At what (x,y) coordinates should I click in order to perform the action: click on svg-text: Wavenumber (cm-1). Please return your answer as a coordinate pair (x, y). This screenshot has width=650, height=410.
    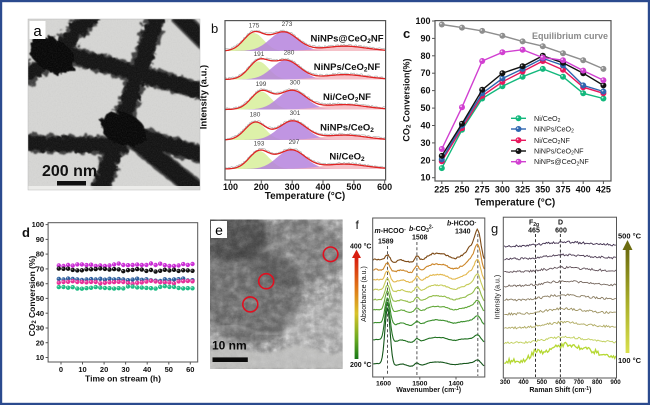
    Looking at the image, I should click on (428, 390).